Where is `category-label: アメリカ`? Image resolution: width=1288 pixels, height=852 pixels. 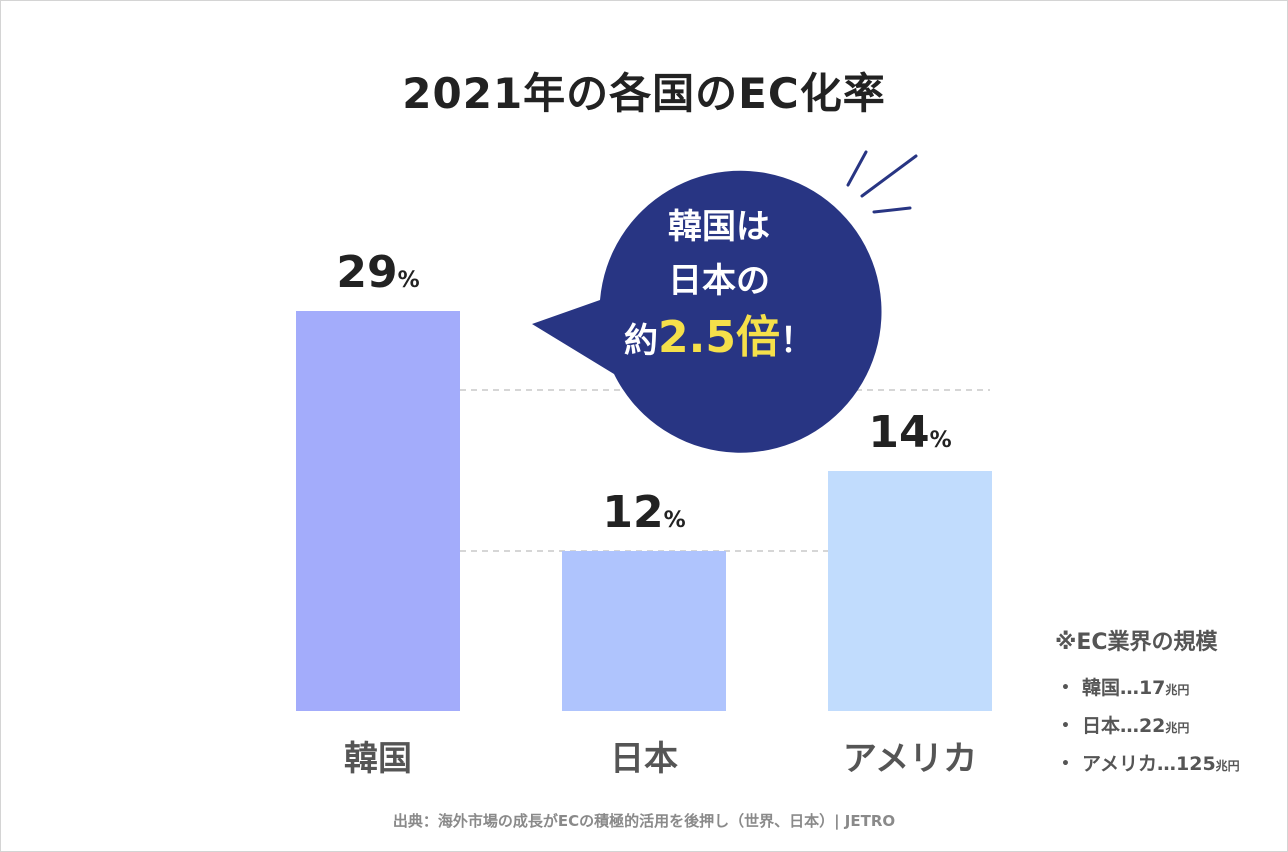
category-label: アメリカ is located at coordinates (910, 759).